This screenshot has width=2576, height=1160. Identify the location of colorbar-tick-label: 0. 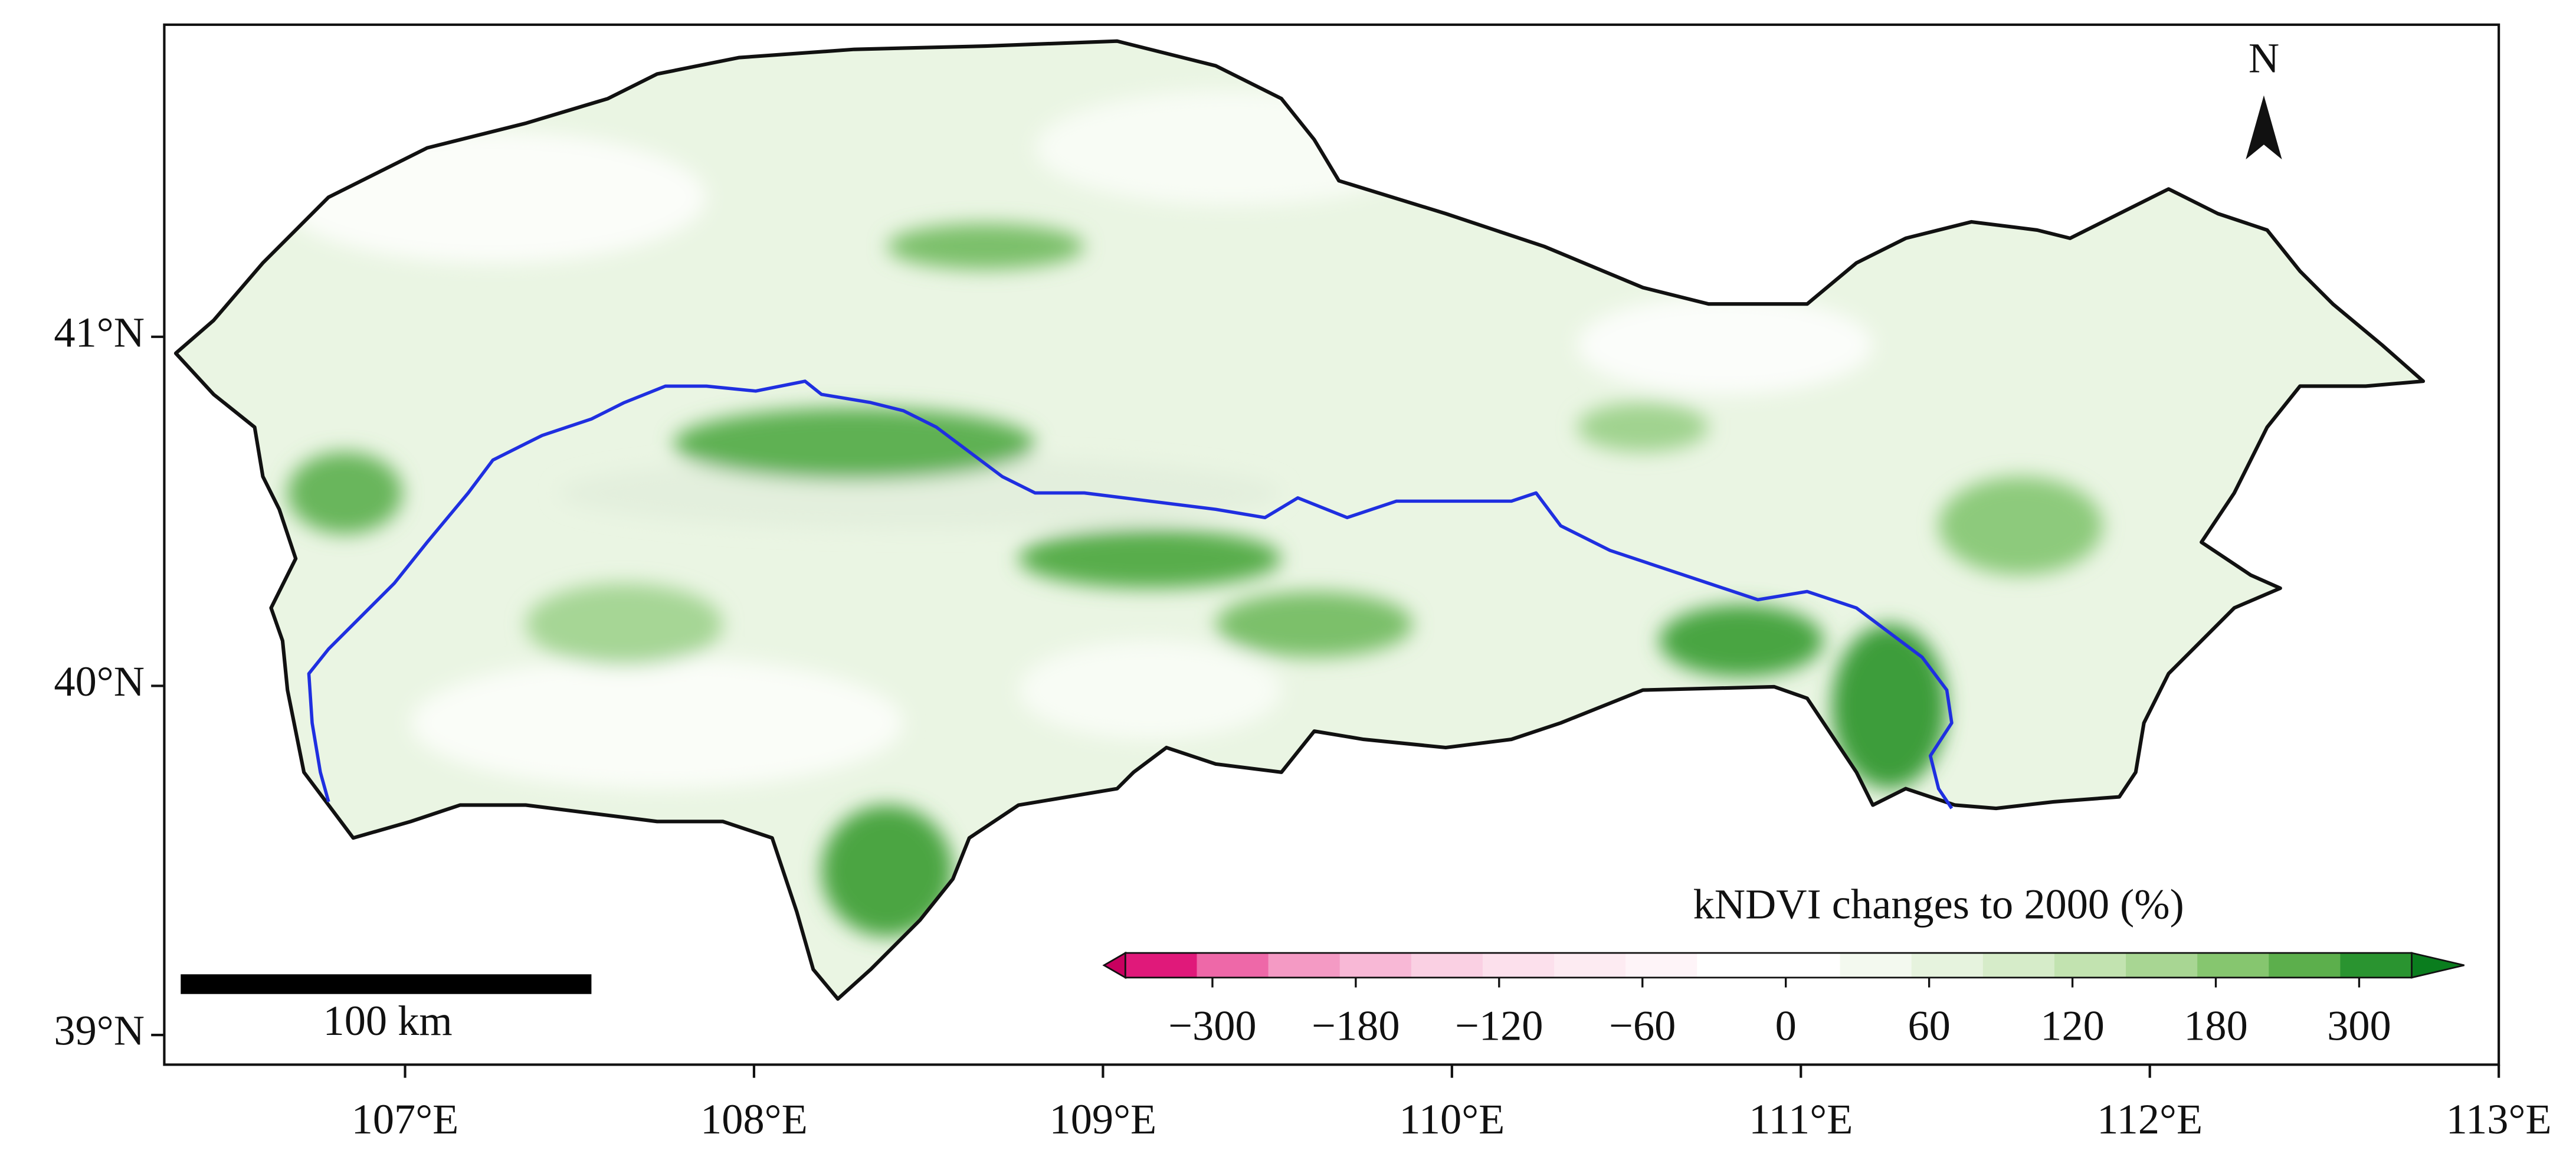
(1786, 1026).